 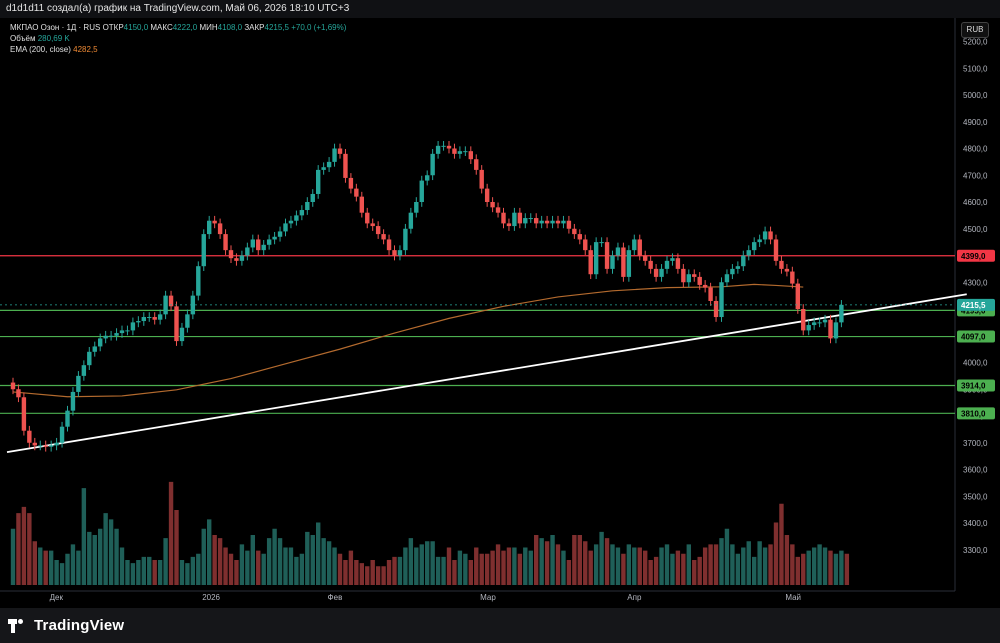 I want to click on price-tick-label: 4600,0, so click(x=975, y=202).